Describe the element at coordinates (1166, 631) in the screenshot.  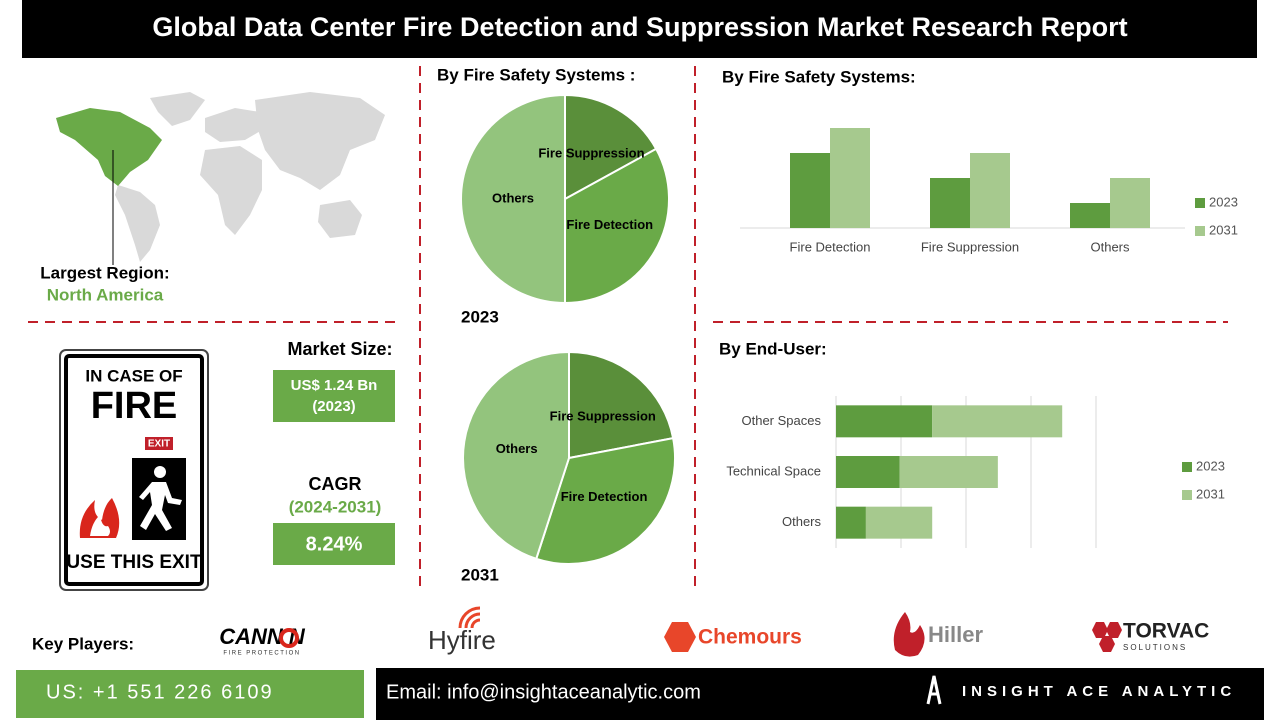
I see `logo-torvac: TORVAC` at that location.